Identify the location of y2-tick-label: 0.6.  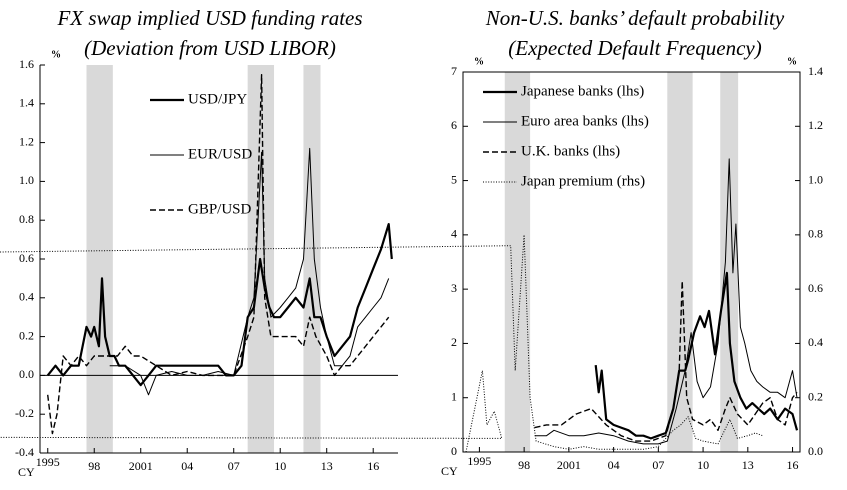
(815, 288).